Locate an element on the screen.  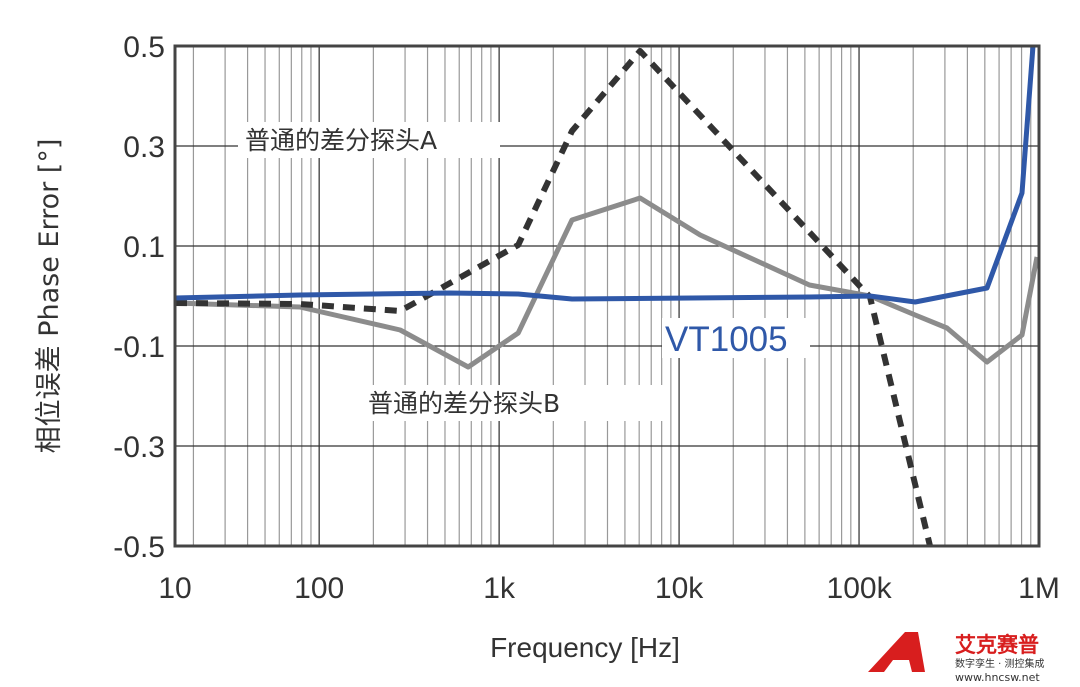
label-bg-a is located at coordinates (369, 140).